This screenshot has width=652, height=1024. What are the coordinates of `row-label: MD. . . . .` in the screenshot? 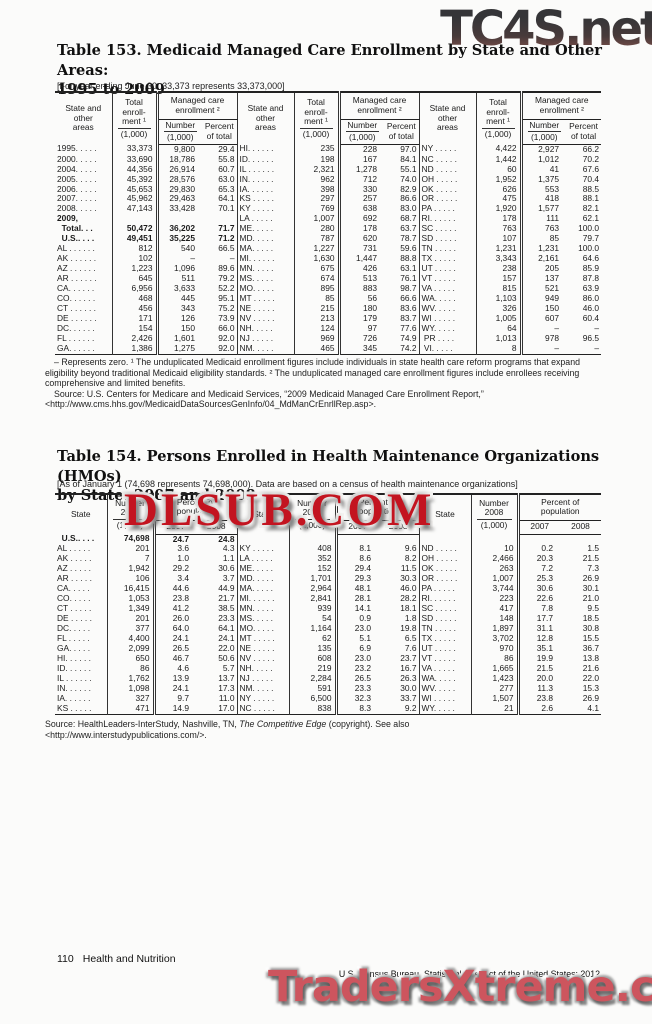 It's located at (263, 579).